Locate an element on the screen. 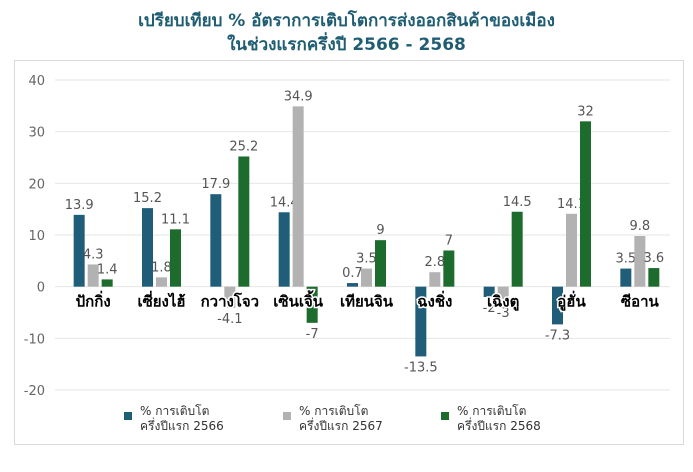  legend-item-2568: % การเติบโต ครึ่งปีแรก 2568 is located at coordinates (491, 419).